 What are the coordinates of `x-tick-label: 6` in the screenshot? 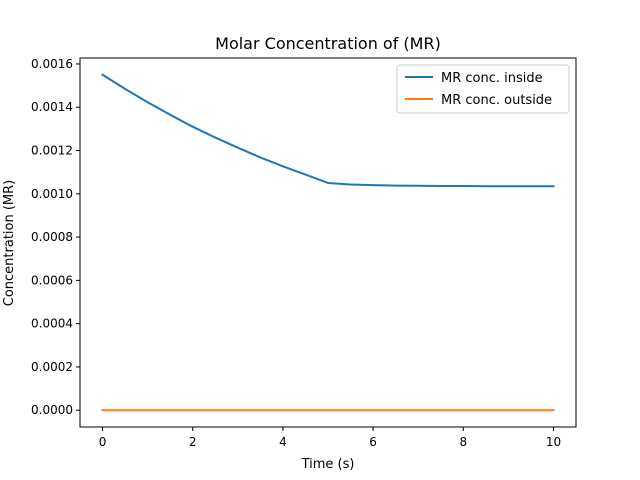 It's located at (373, 442).